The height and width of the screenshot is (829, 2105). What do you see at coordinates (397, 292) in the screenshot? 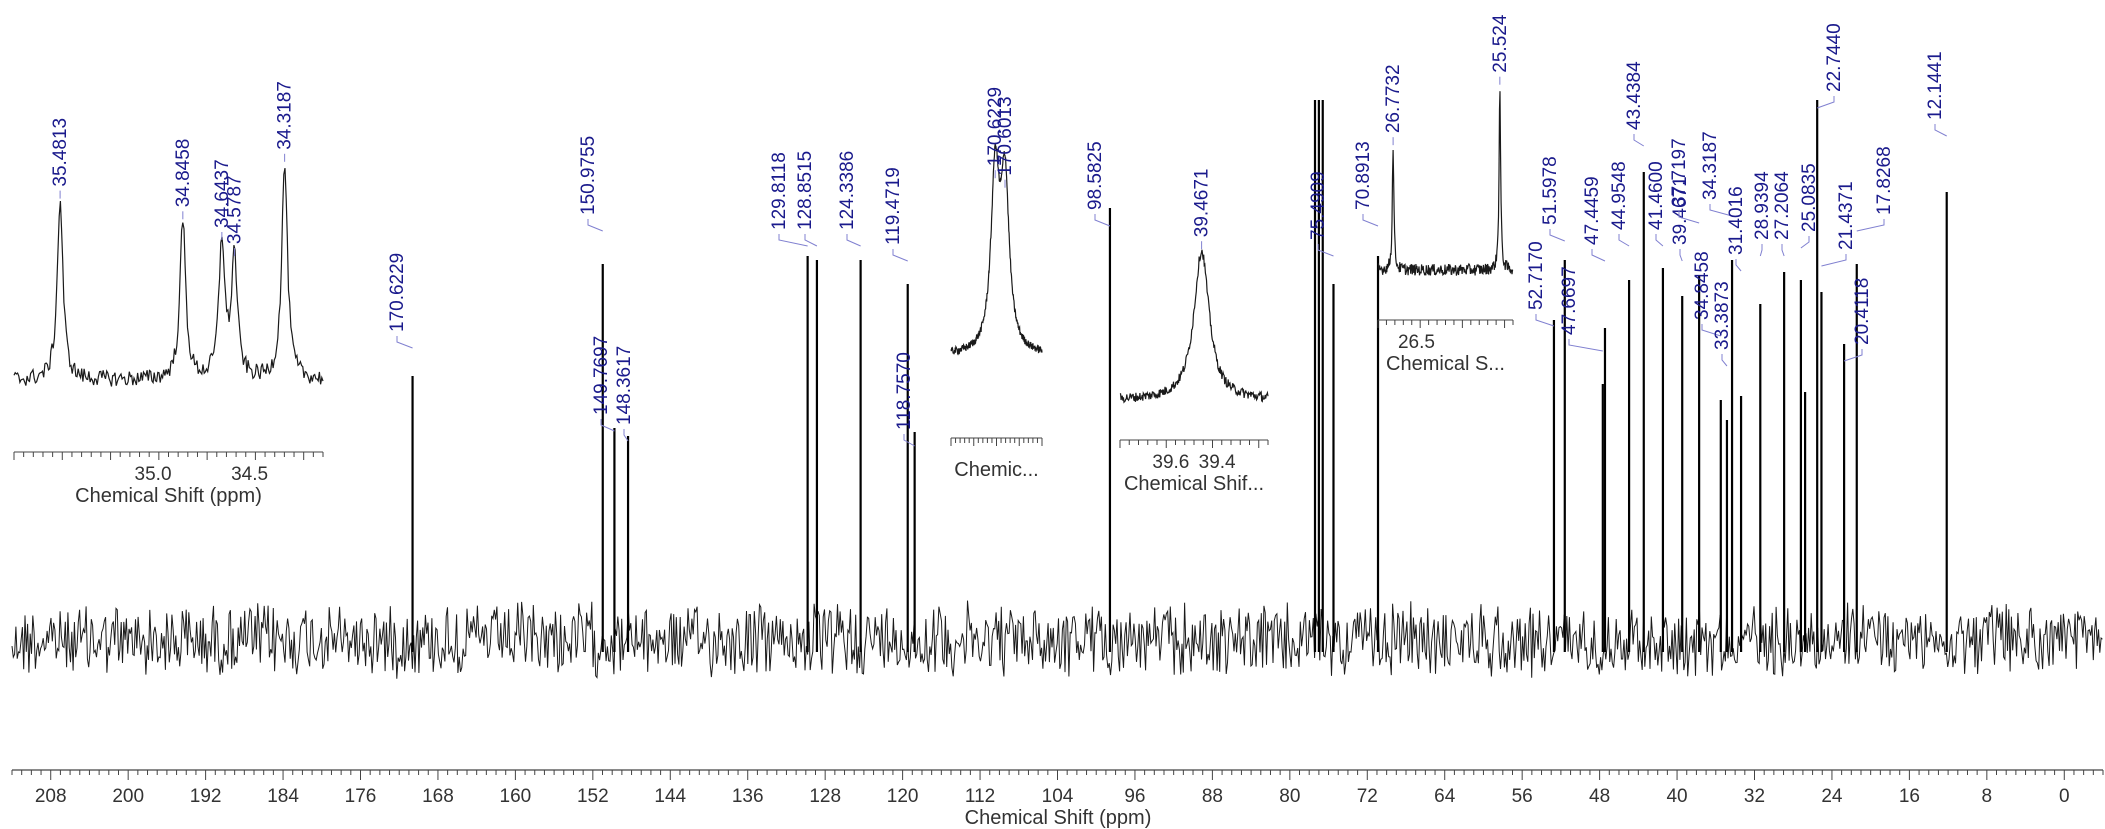
I see `peak-label: 170.6229` at bounding box center [397, 292].